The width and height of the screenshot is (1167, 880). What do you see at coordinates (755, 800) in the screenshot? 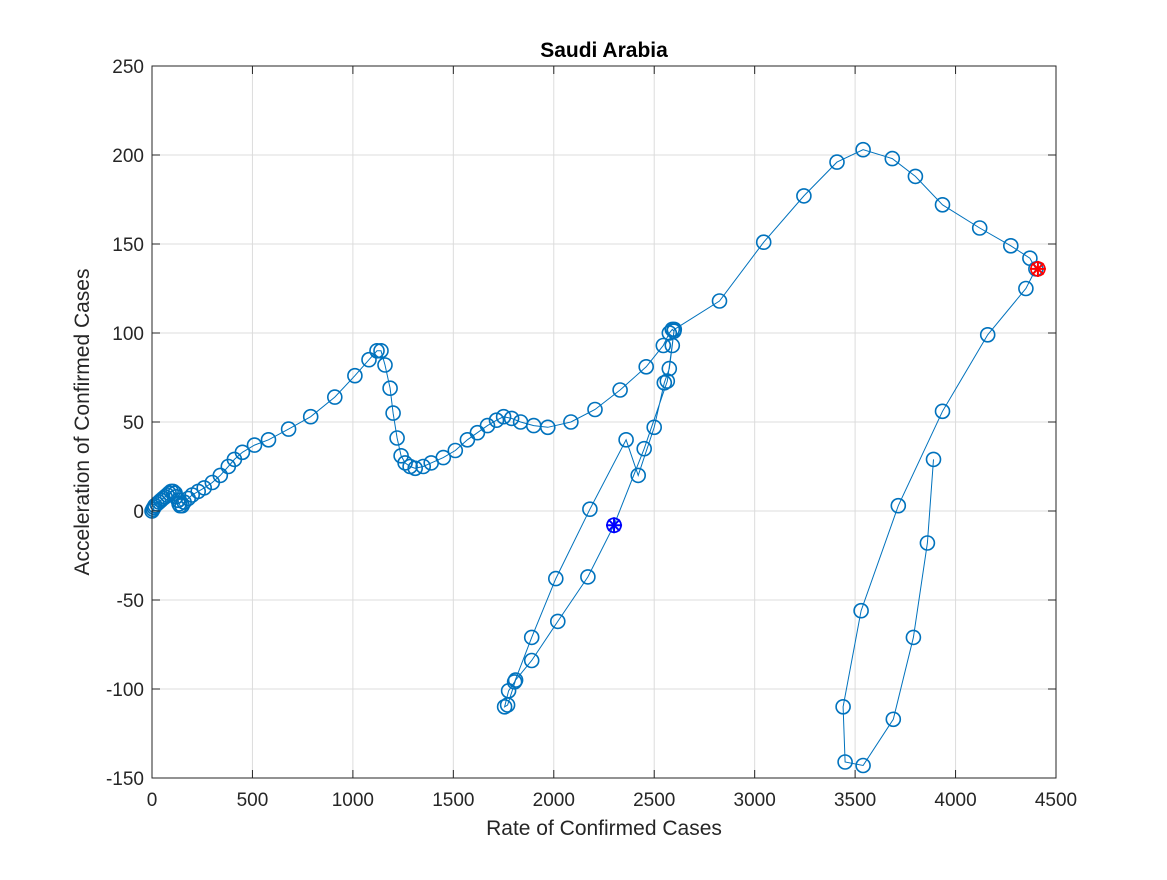
I see `x-tick-label: 3000` at bounding box center [755, 800].